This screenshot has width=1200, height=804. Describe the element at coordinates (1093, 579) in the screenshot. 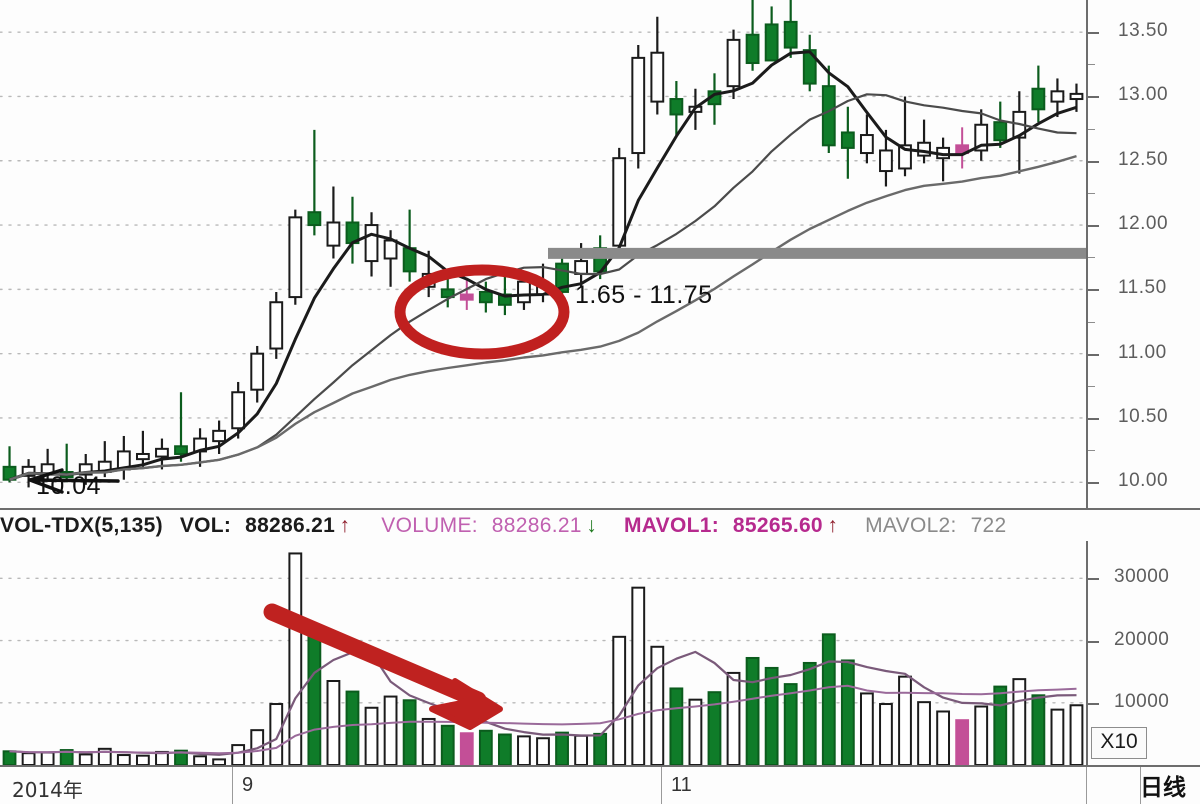

I see `volume-axis-tick` at that location.